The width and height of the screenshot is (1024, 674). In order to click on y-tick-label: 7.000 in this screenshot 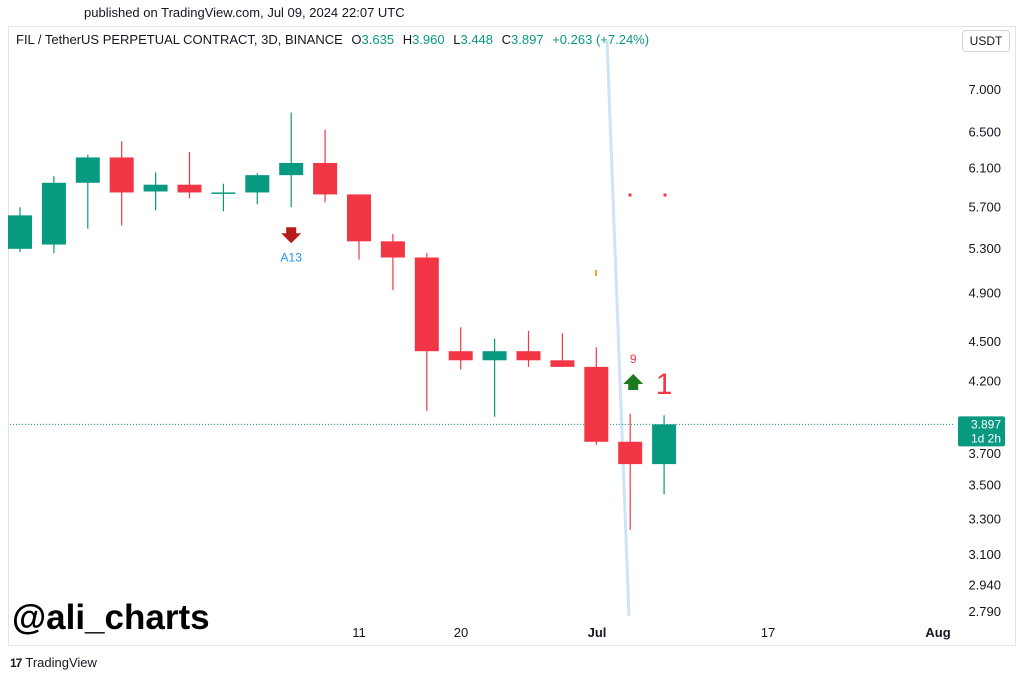, I will do `click(984, 89)`.